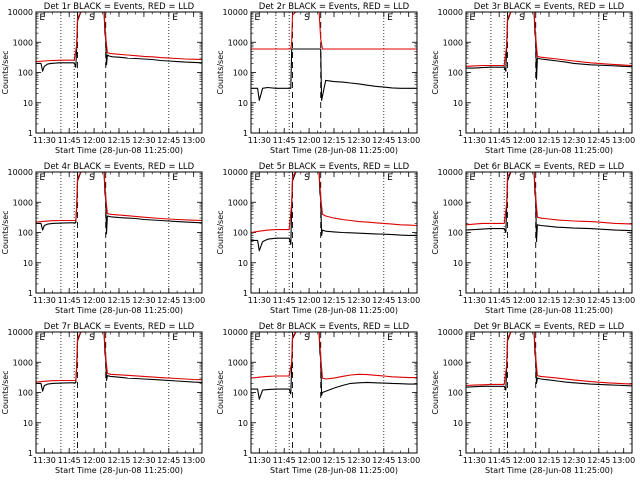 This screenshot has width=640, height=480. What do you see at coordinates (549, 327) in the screenshot?
I see `chart-title: Det 9r BLACK = Events, RED = LLD` at bounding box center [549, 327].